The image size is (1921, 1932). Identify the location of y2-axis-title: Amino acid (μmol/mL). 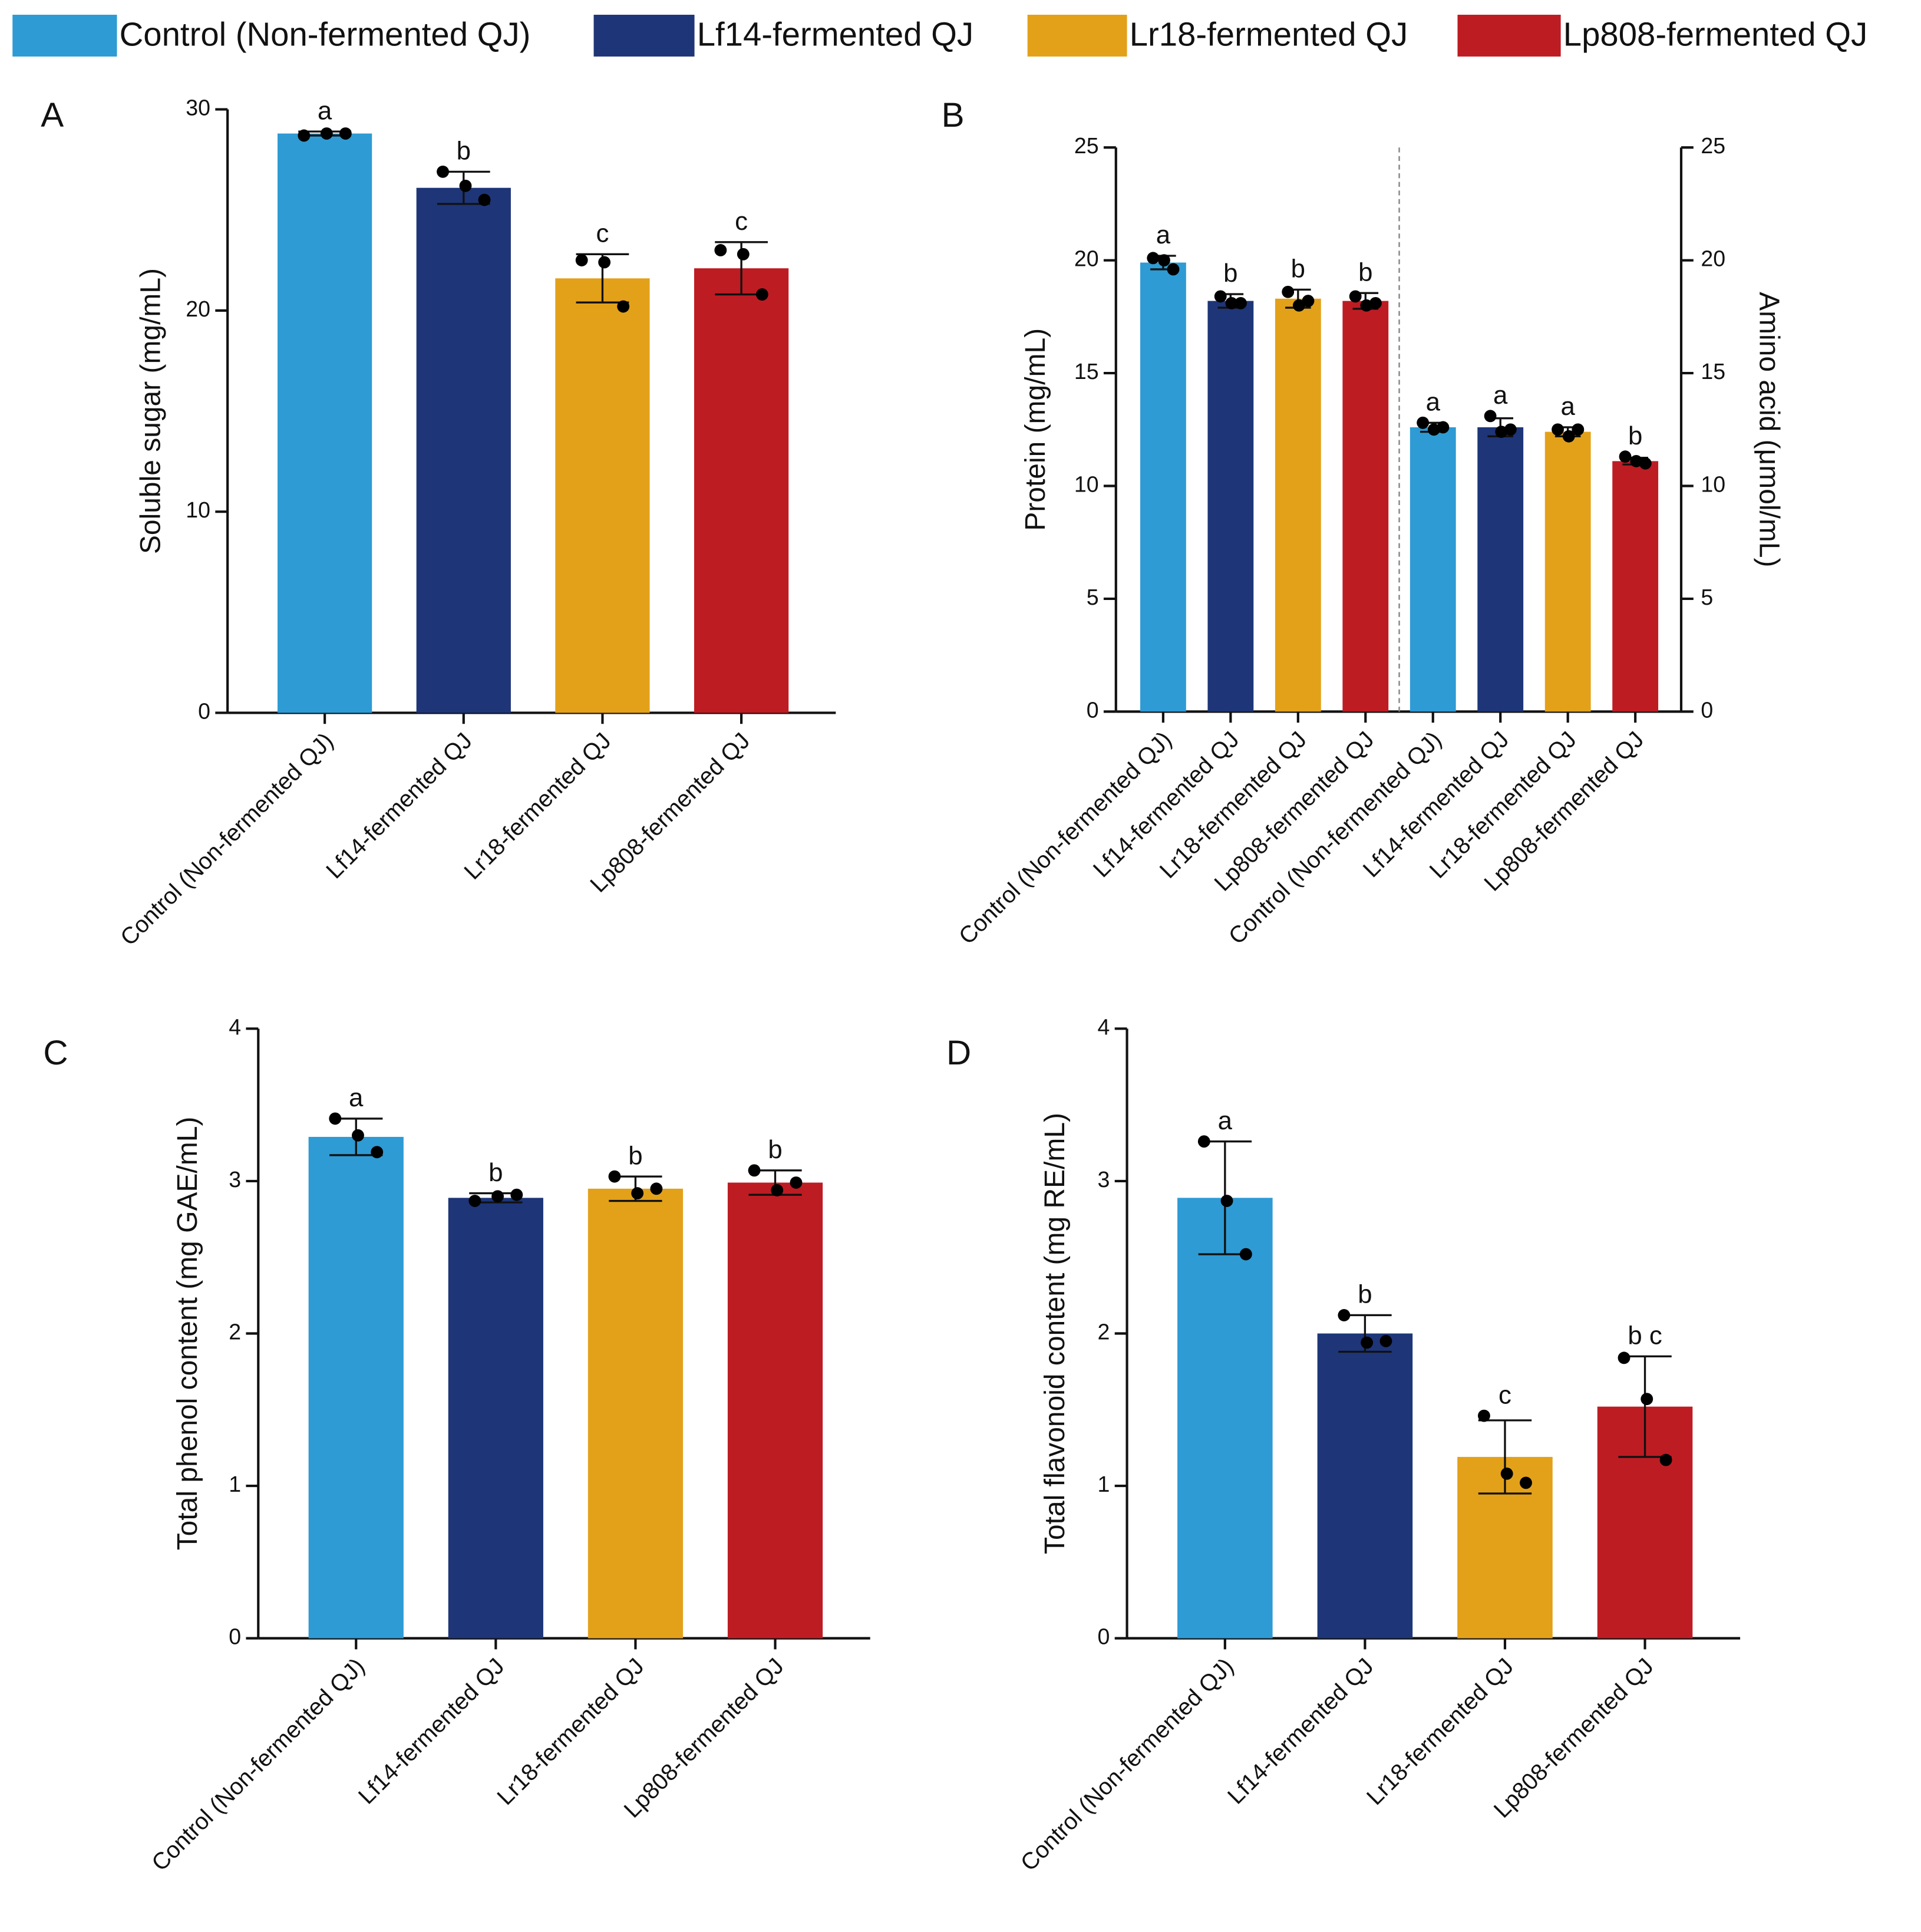
(1768, 429).